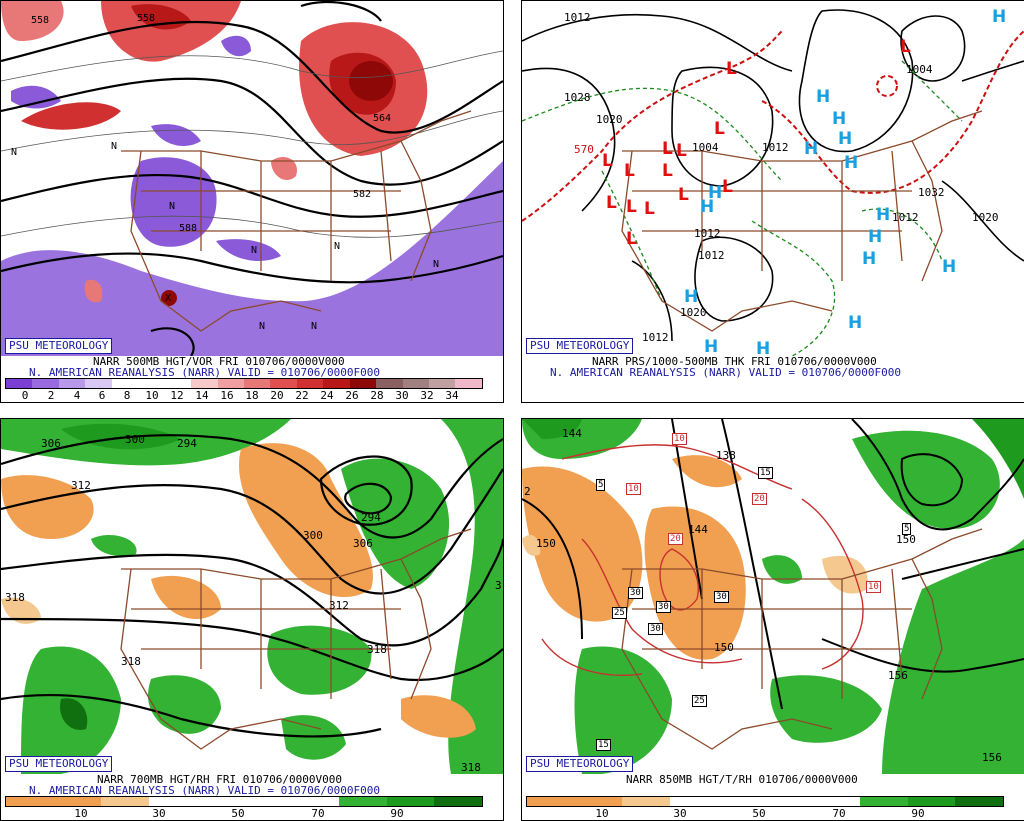 This screenshot has width=1024, height=821. I want to click on contour-label: 3, so click(498, 585).